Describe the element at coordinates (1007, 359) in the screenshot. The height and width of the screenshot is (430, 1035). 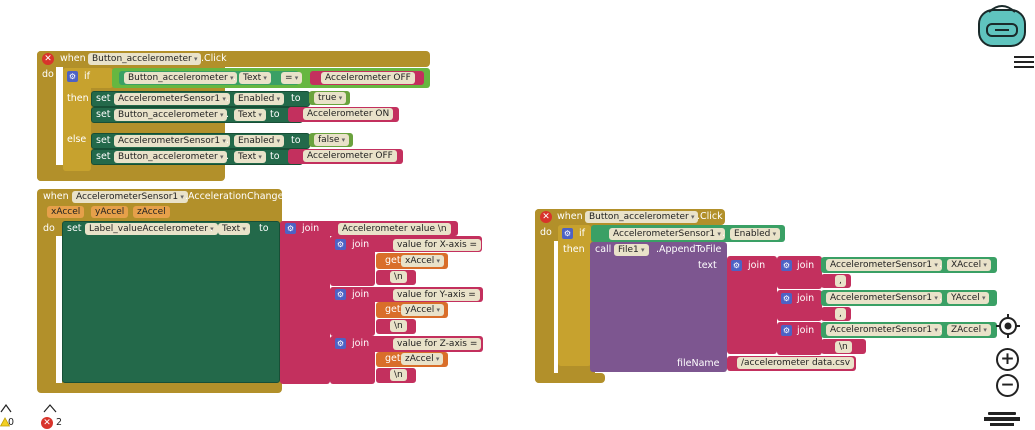
I see `zoom-in-icon: +` at that location.